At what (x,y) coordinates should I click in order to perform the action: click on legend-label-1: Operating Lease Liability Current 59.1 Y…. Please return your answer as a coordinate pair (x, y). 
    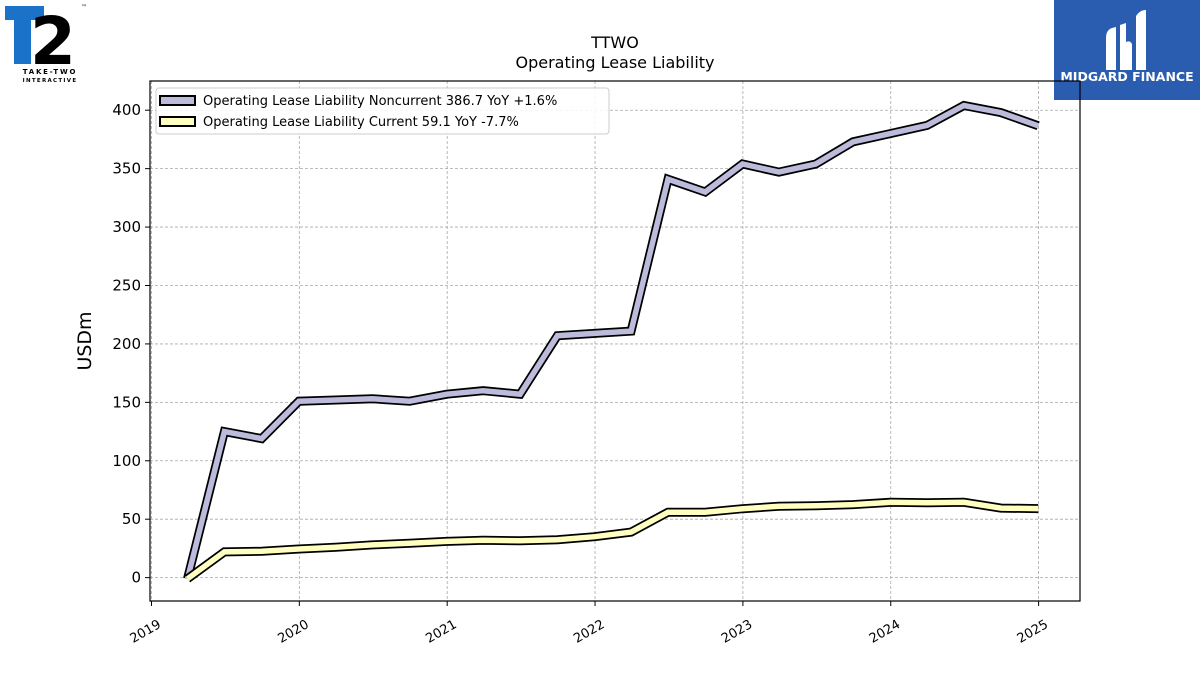
    Looking at the image, I should click on (361, 122).